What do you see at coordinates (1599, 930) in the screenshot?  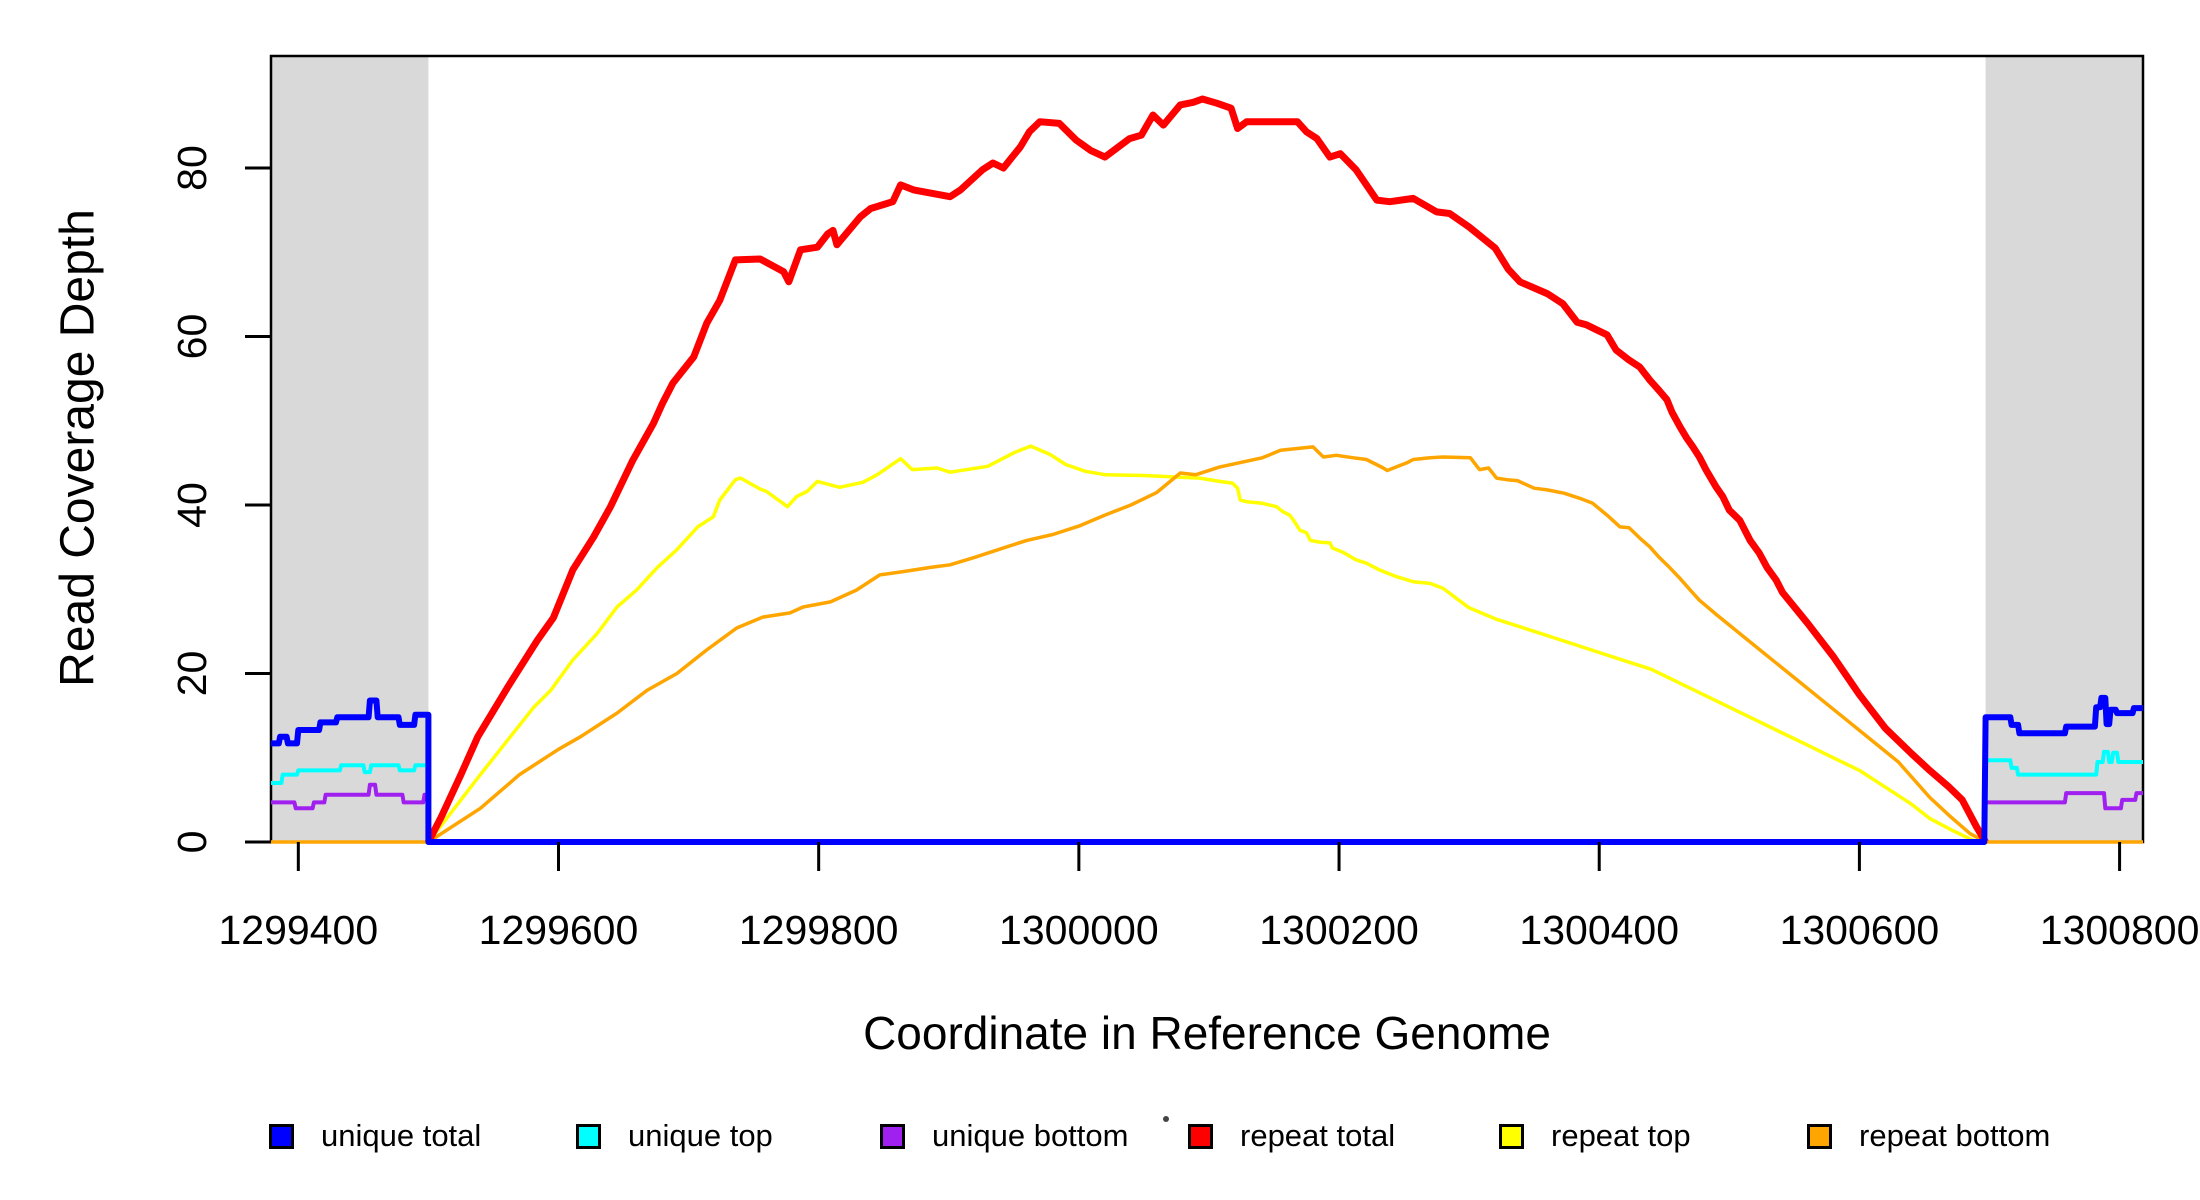 I see `x-tick-label: 1300400` at bounding box center [1599, 930].